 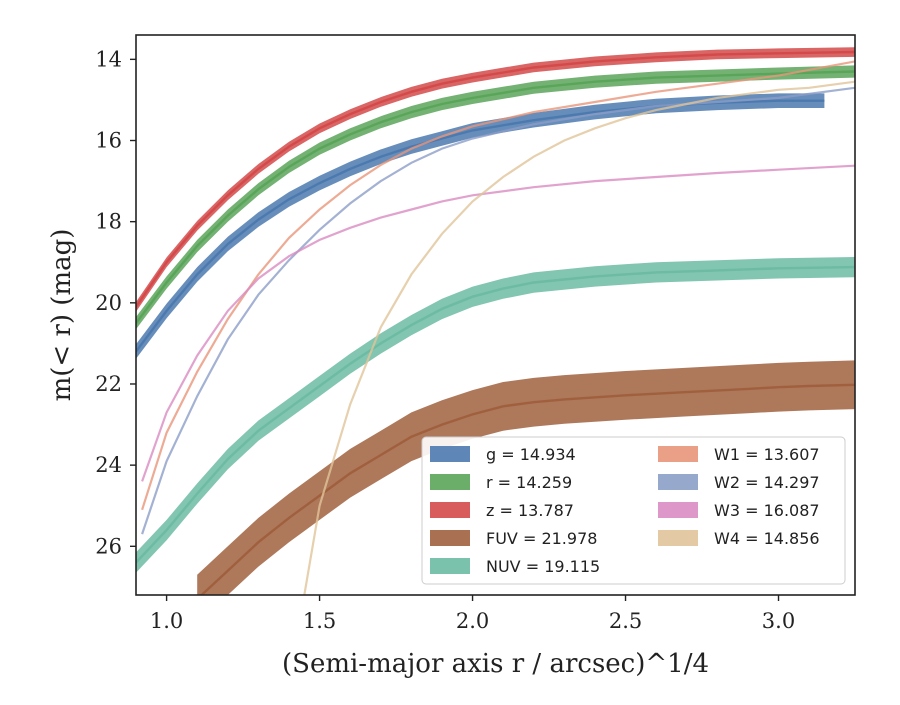 I want to click on legend-label-z: z = 13.787, so click(x=530, y=510).